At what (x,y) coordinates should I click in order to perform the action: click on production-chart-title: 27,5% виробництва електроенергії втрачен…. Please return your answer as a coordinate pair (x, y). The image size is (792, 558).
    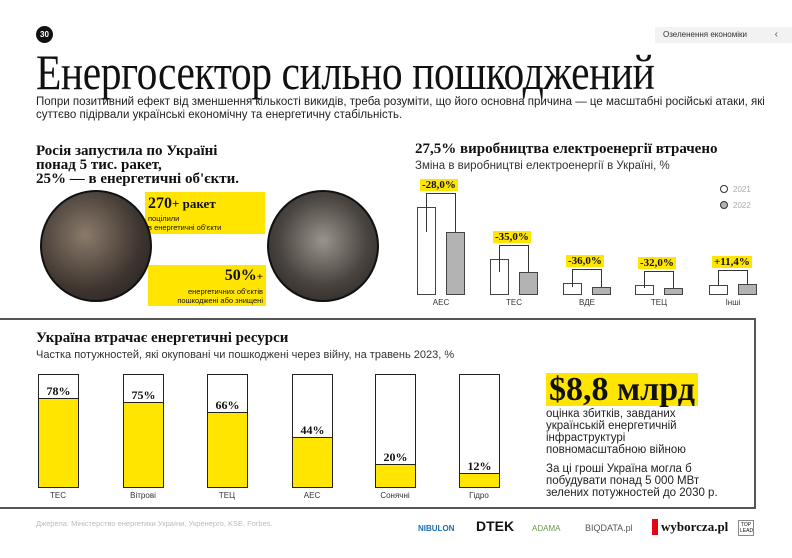
    Looking at the image, I should click on (566, 149).